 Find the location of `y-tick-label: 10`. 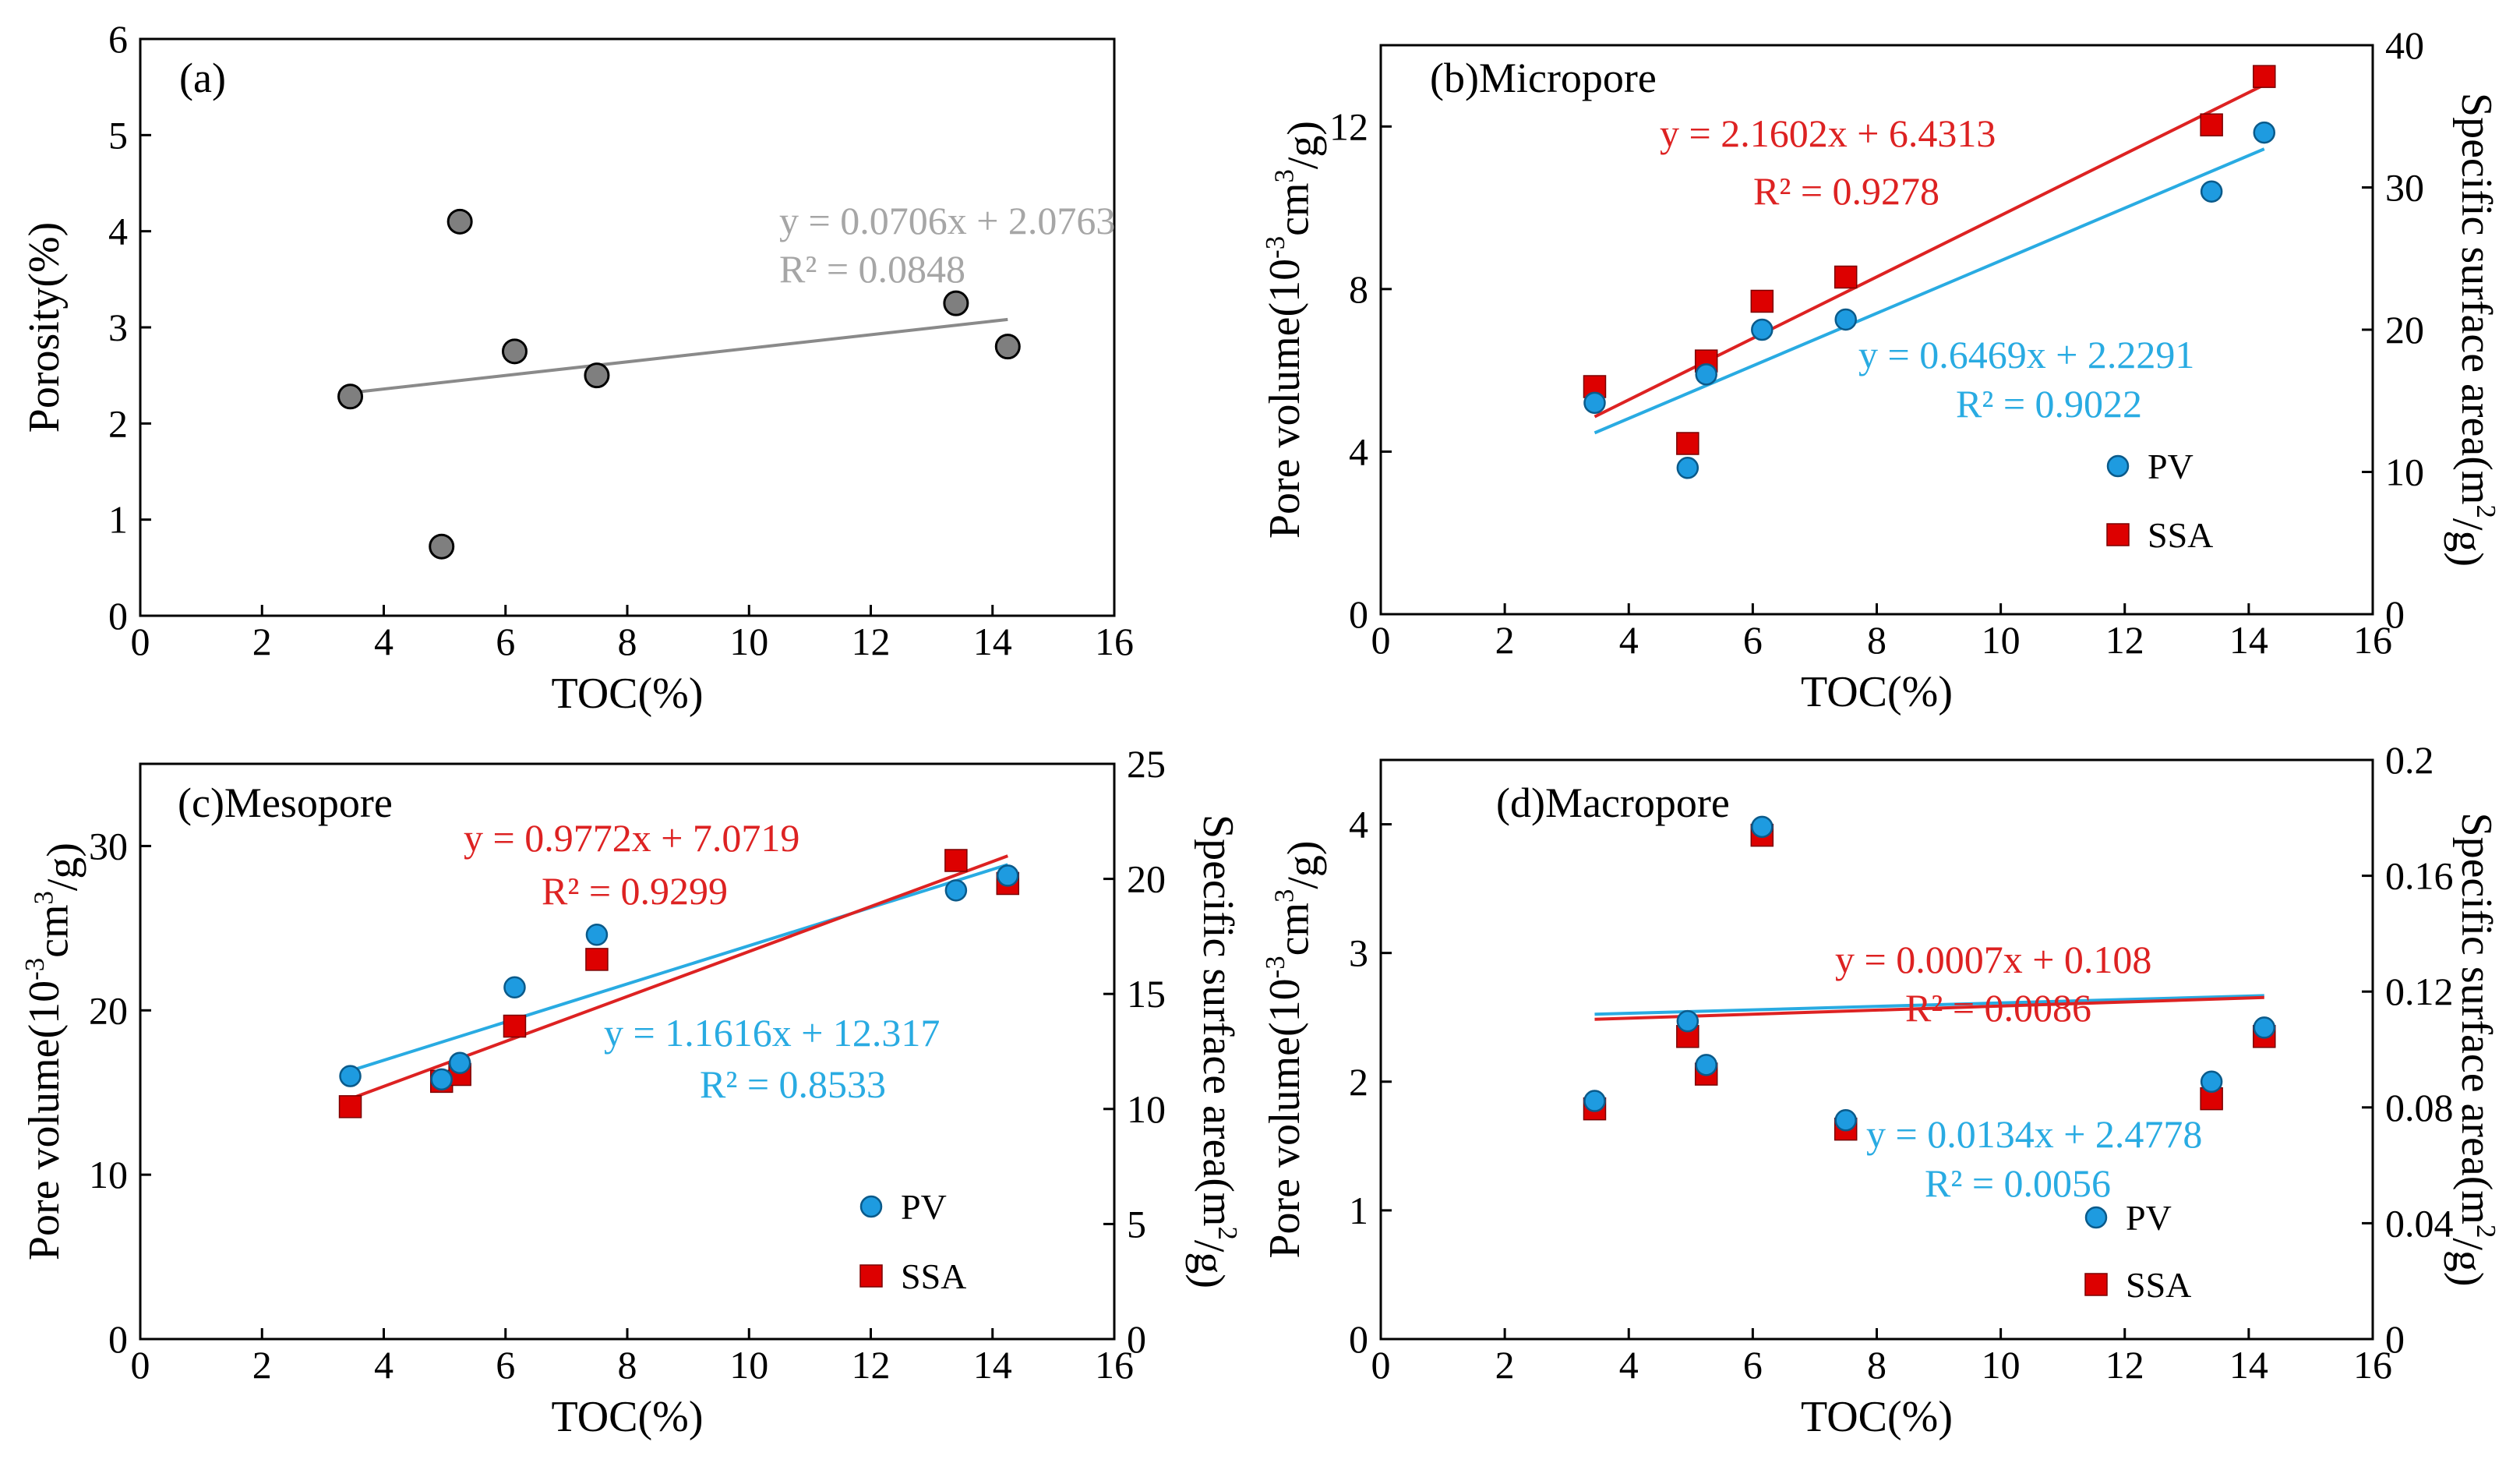

y-tick-label: 10 is located at coordinates (109, 1174).